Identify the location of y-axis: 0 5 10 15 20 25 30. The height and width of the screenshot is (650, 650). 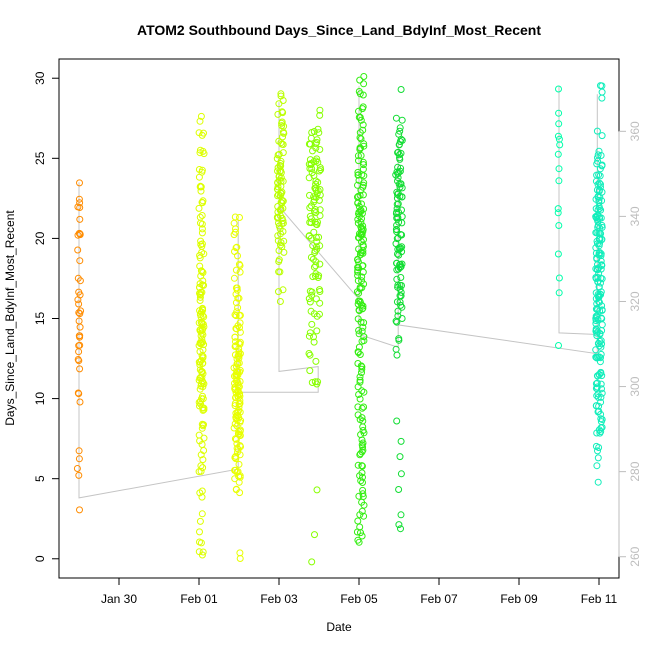
(46, 316).